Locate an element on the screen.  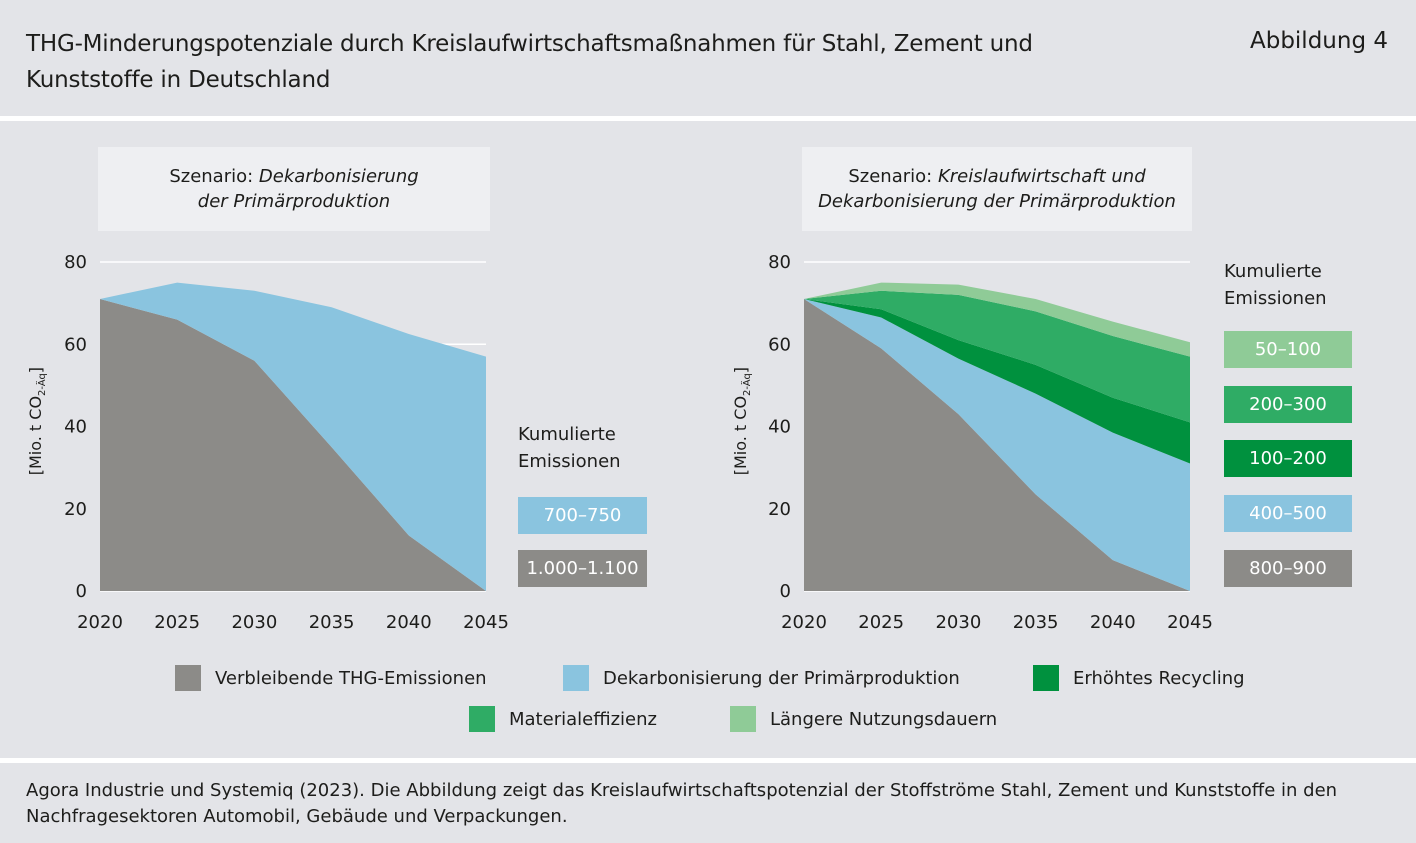
area-right-darkgreen is located at coordinates (997, 381).